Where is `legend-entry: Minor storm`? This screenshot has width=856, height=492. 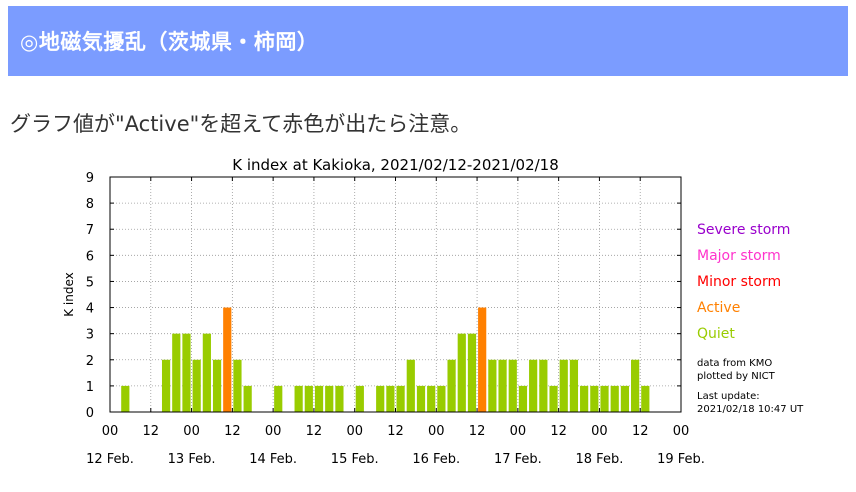
legend-entry: Minor storm is located at coordinates (739, 282).